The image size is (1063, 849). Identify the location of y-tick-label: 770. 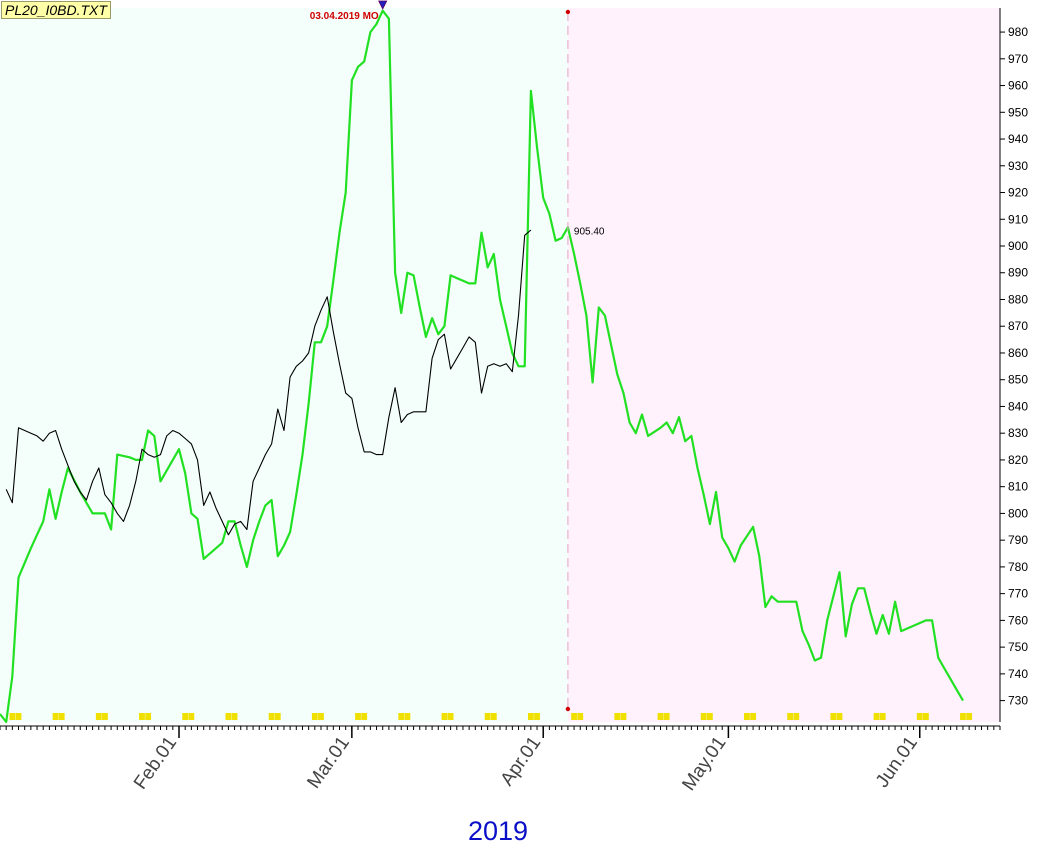
(1018, 594).